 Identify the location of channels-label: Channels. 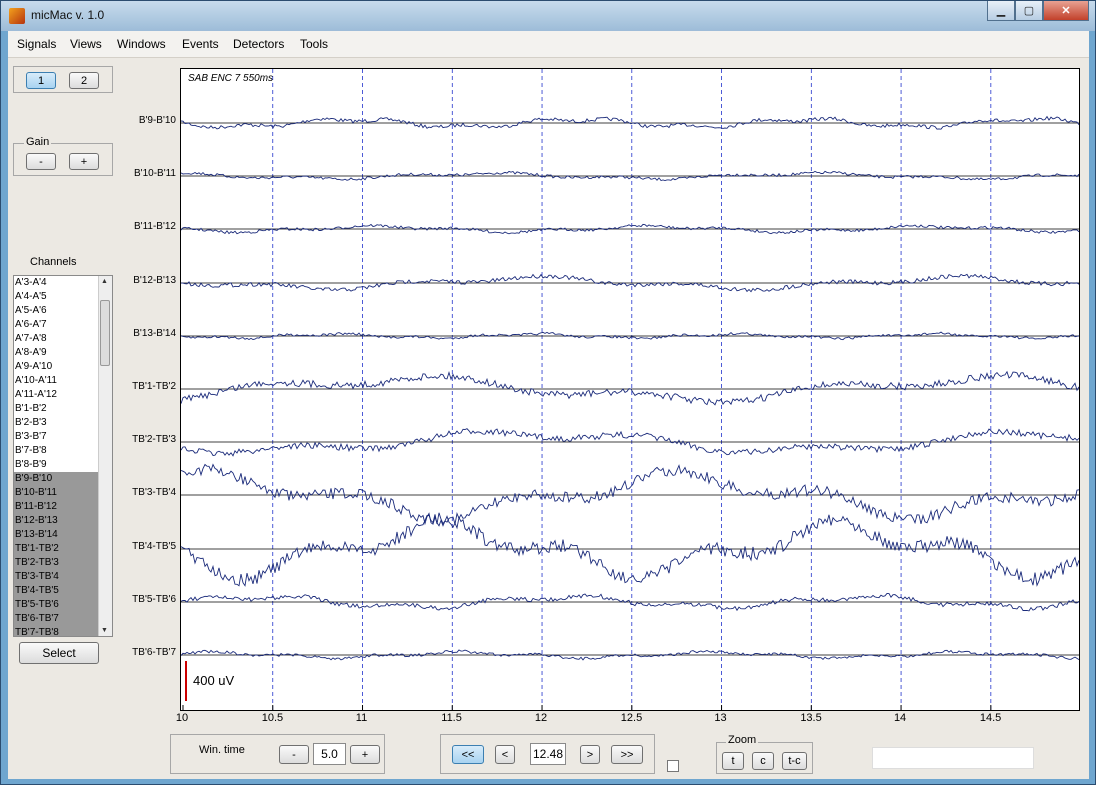
(53, 262).